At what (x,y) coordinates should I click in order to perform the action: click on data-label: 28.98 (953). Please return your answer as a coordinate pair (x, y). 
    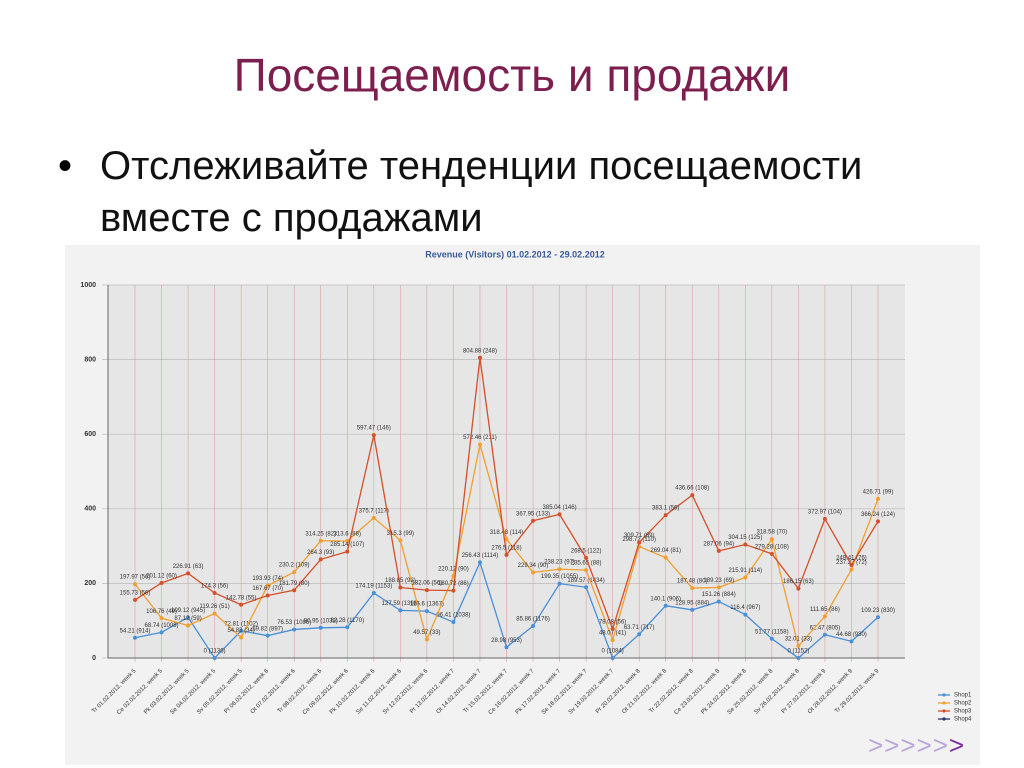
    Looking at the image, I should click on (506, 641).